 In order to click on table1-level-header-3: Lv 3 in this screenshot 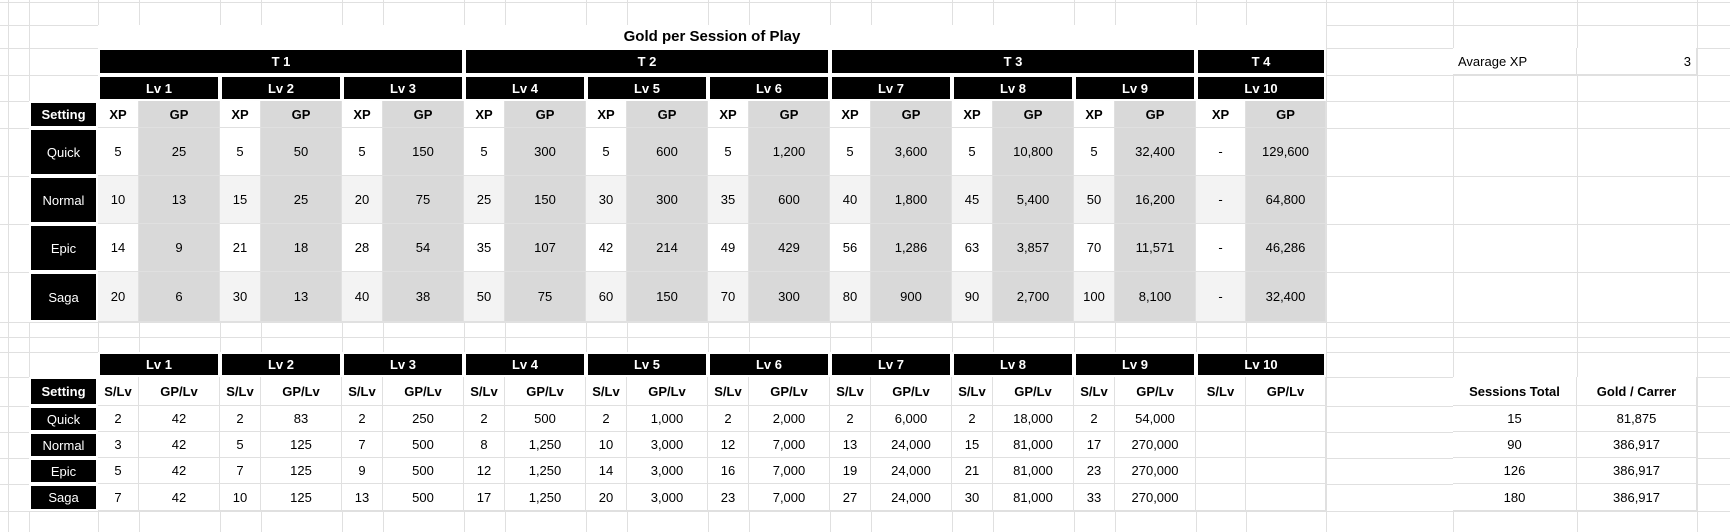, I will do `click(403, 88)`.